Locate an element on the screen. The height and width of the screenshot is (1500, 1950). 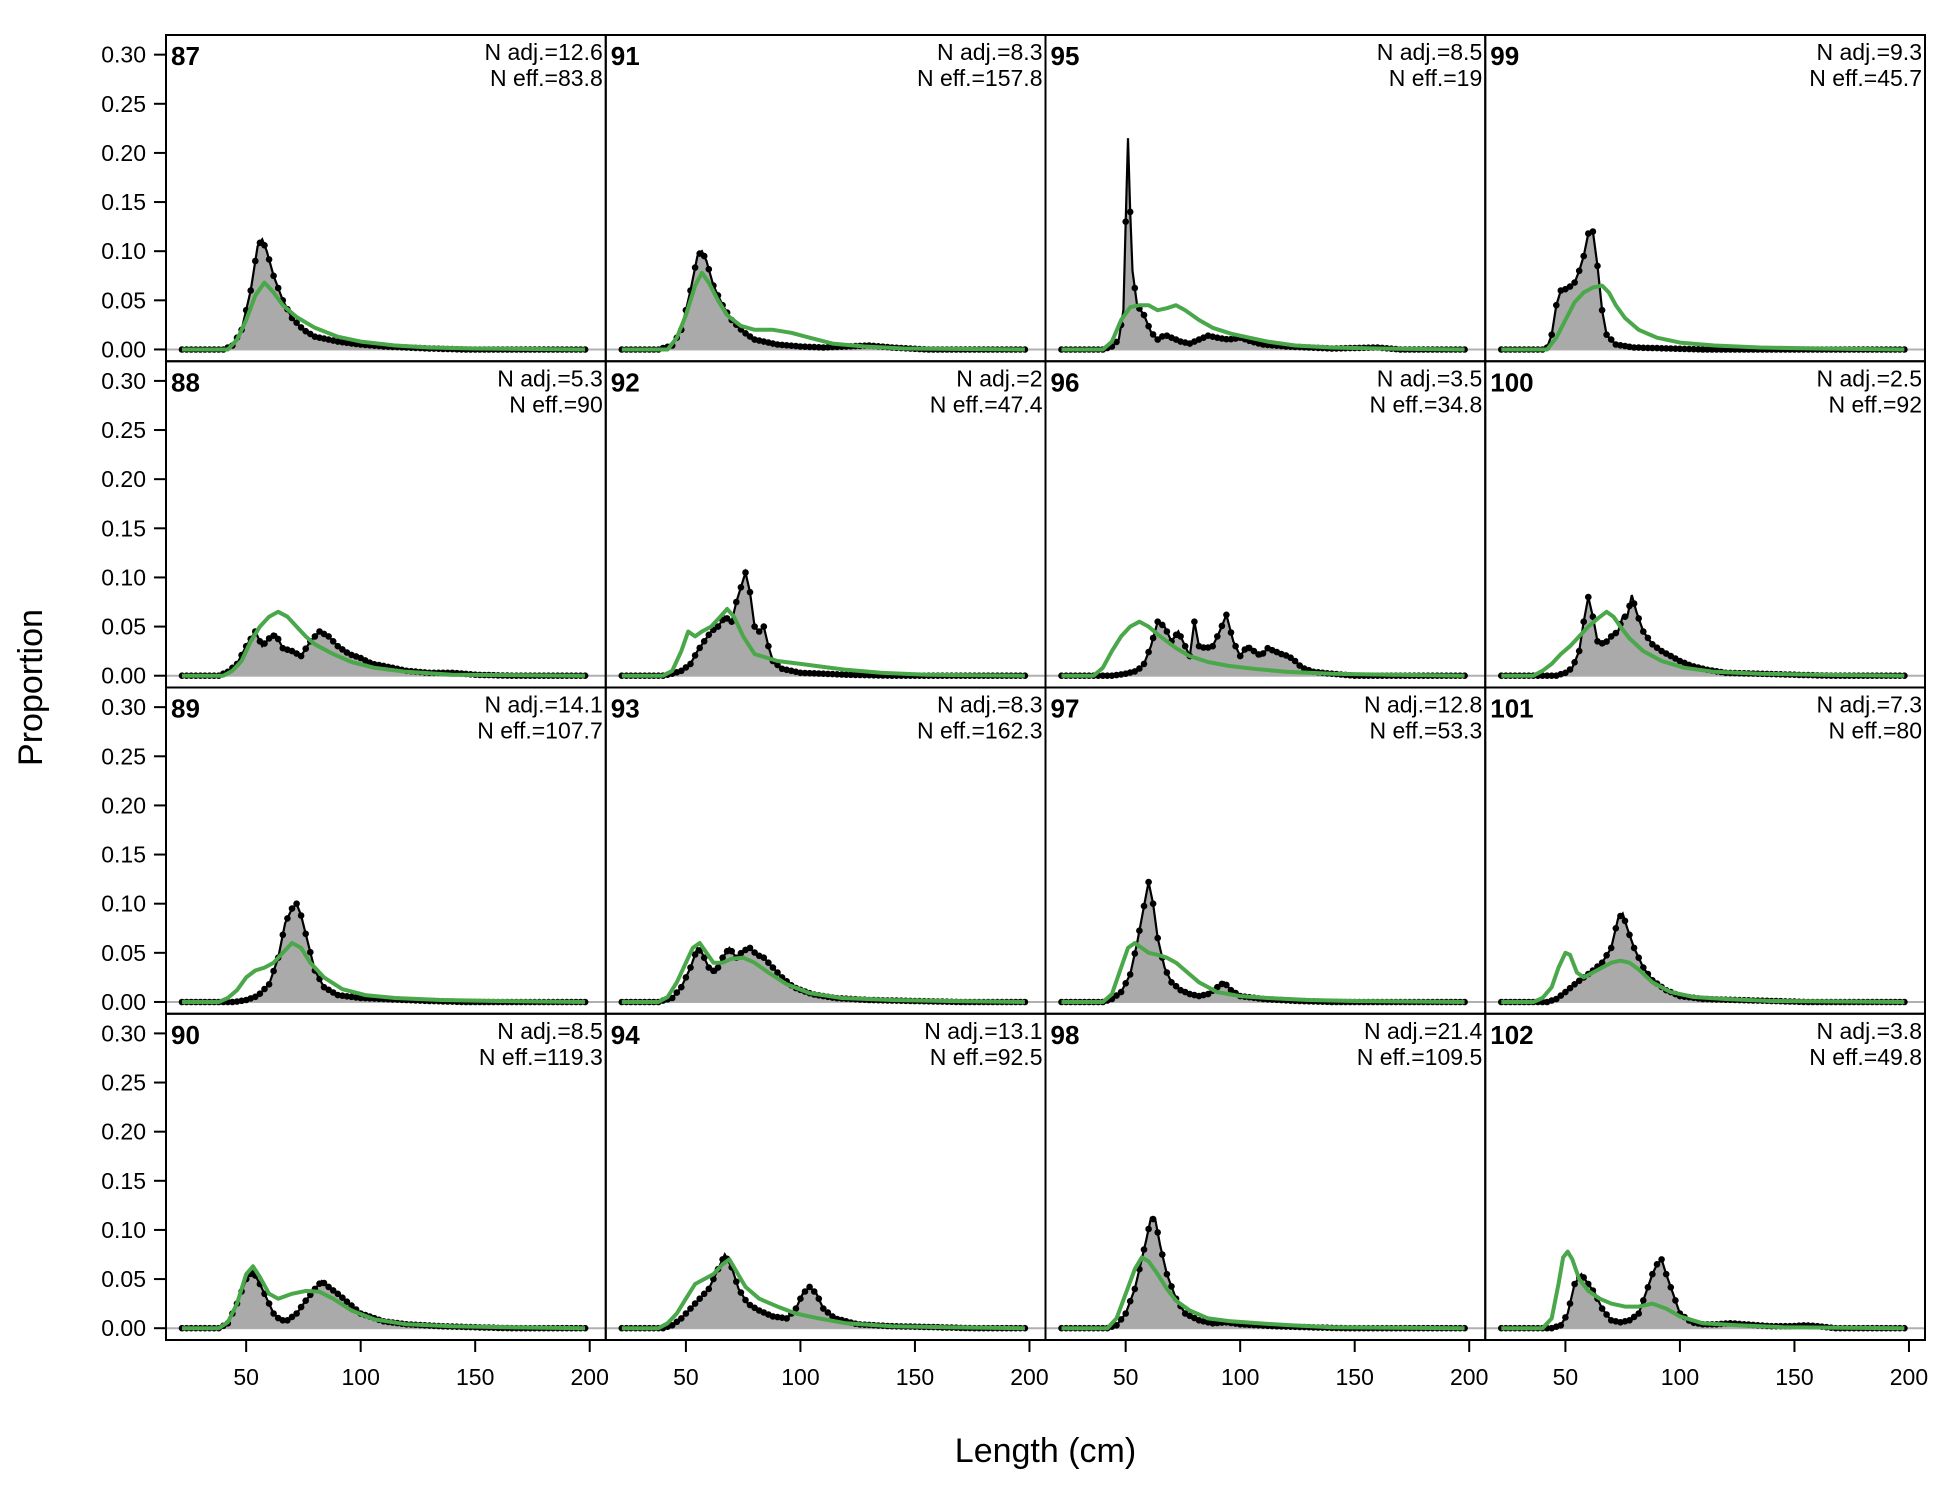
n-eff-label: N eff.=80 is located at coordinates (1875, 731).